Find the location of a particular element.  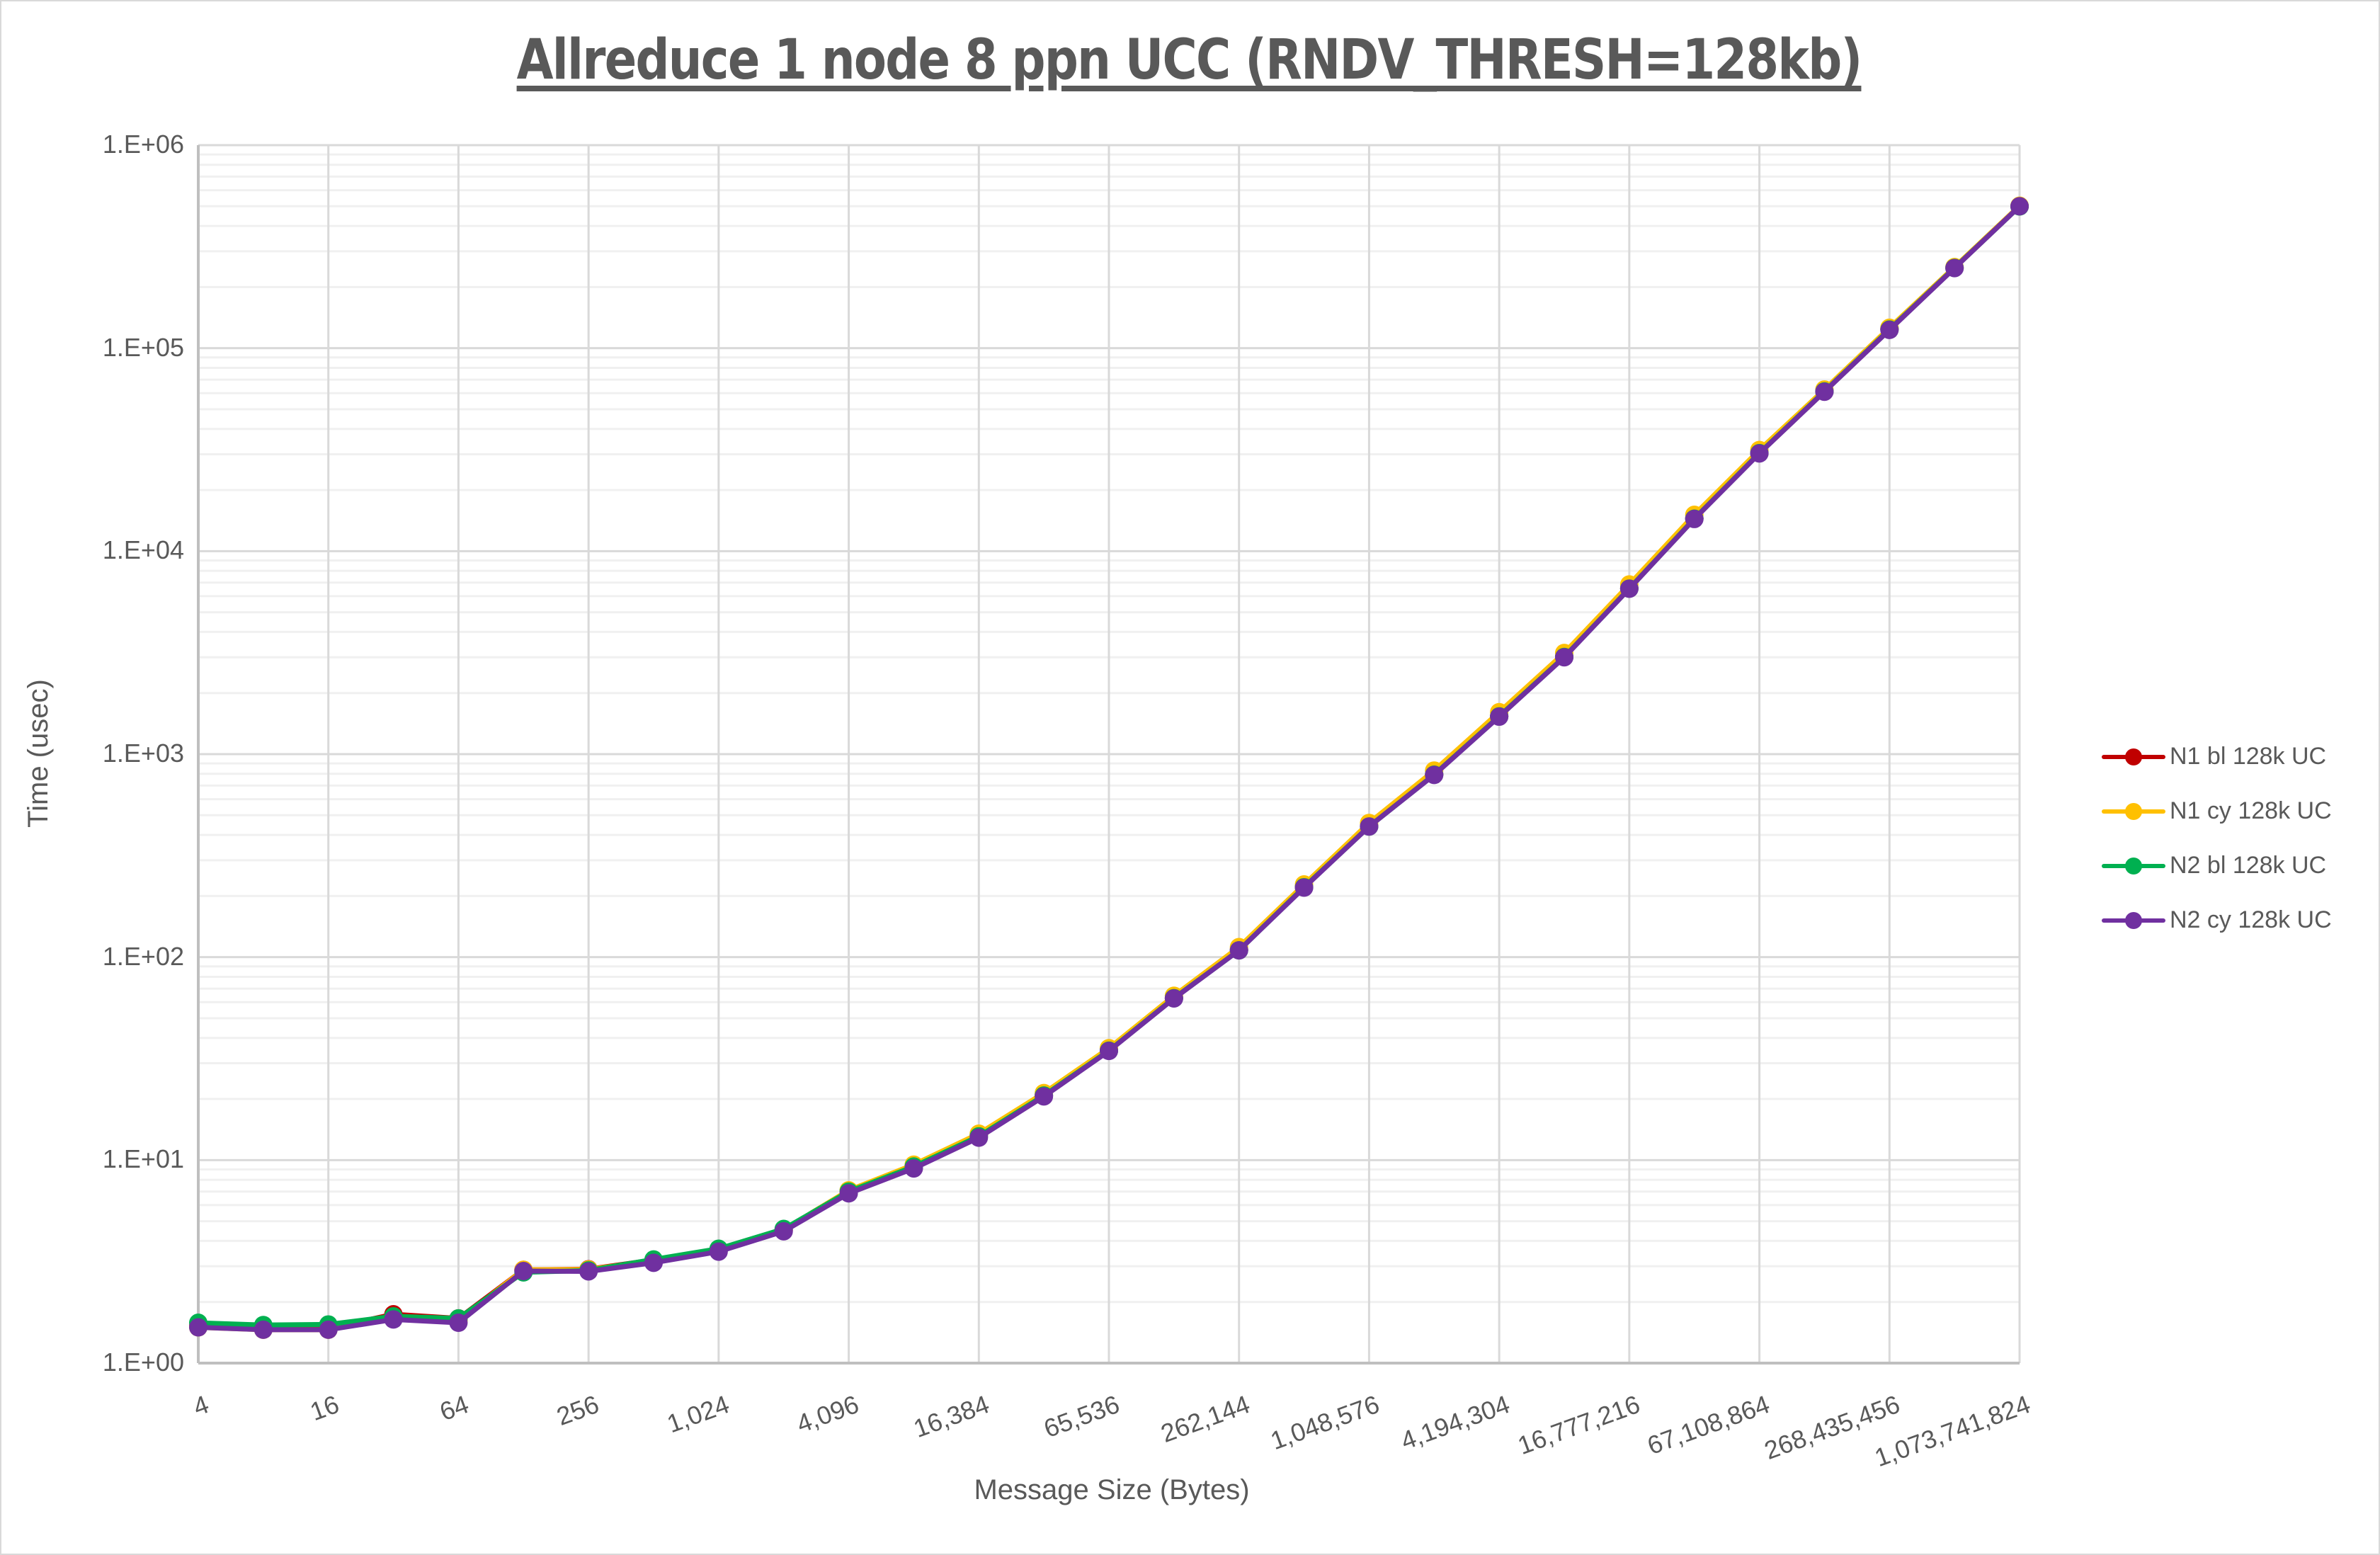

legend-item-n1-bl: N1 bl 128k UC is located at coordinates (2216, 756).